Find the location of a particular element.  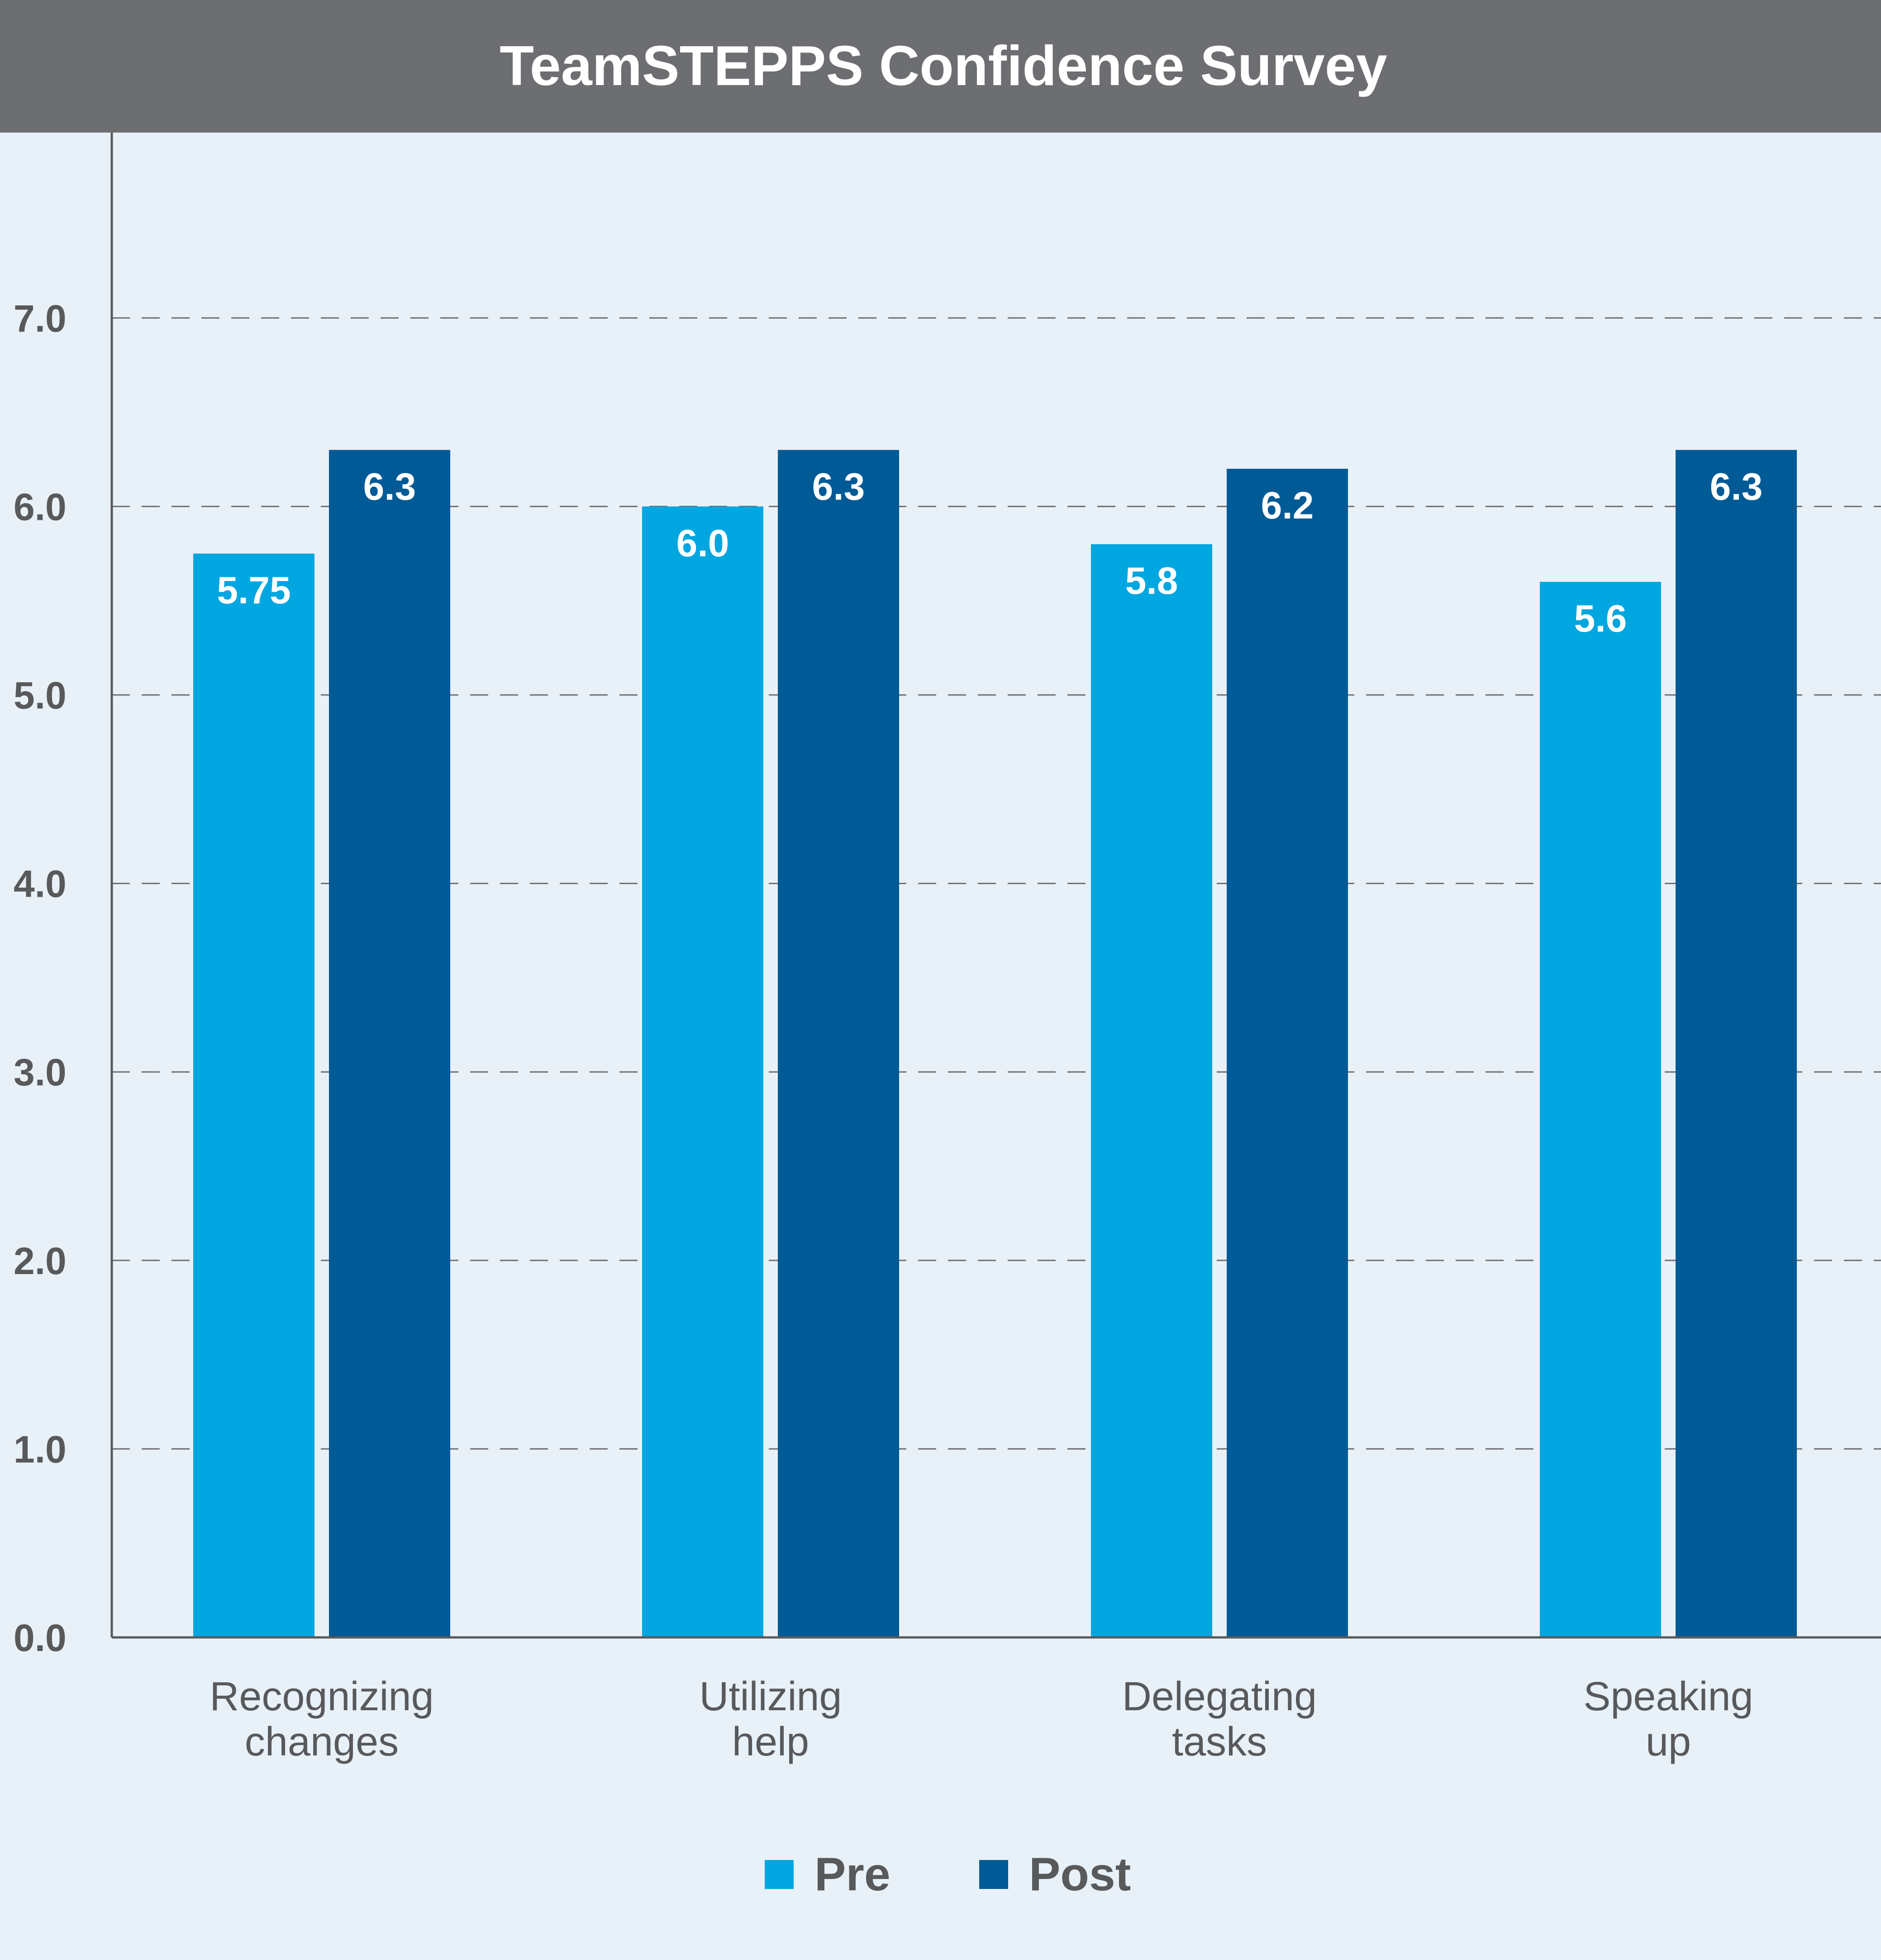

y-axis-ticks: 0.0 1.0 2.0 3.0 4.0 5.0 6.0 7.0 is located at coordinates (41, 978).